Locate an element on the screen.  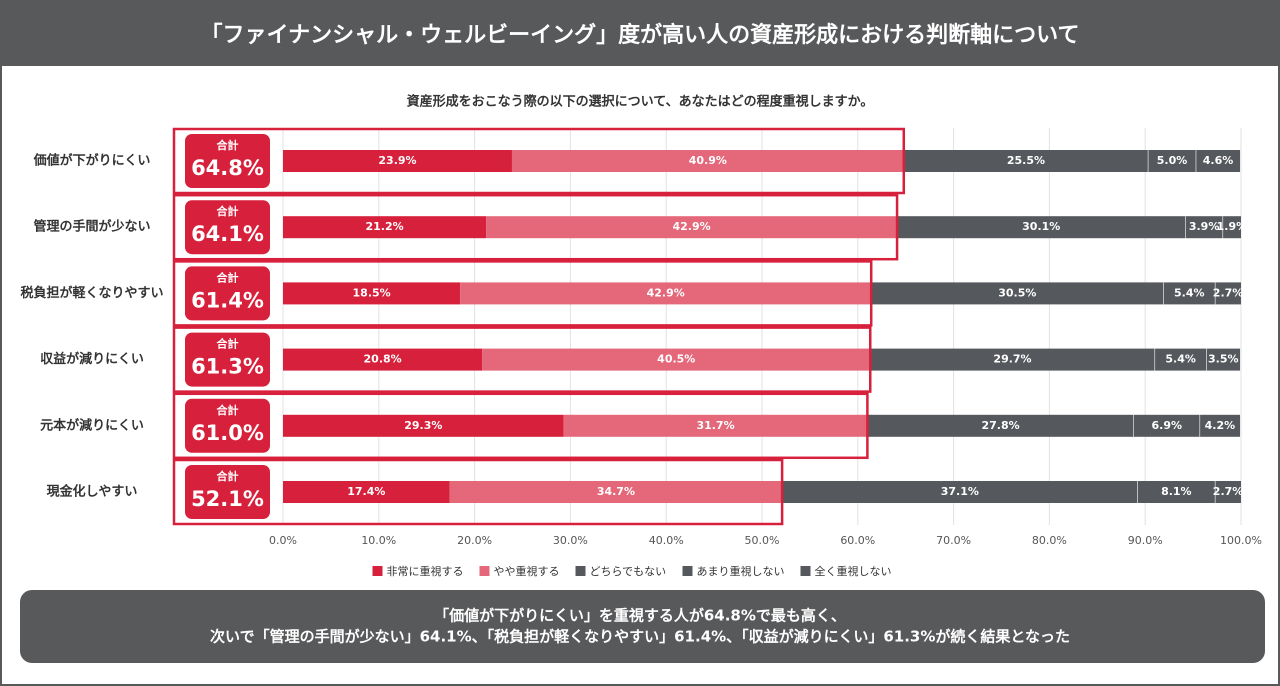
value-label: 25.5% is located at coordinates (1026, 160).